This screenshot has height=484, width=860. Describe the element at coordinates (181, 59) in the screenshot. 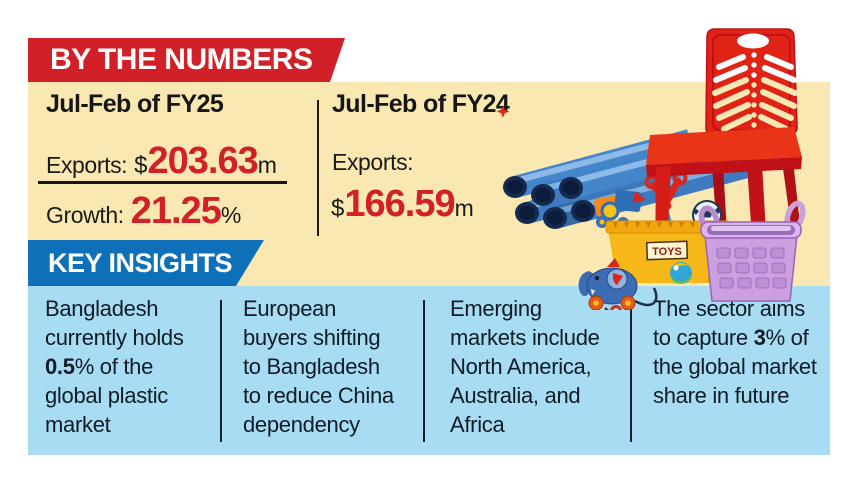

I see `by-the-numbers-title: BY THE NUMBERS` at that location.